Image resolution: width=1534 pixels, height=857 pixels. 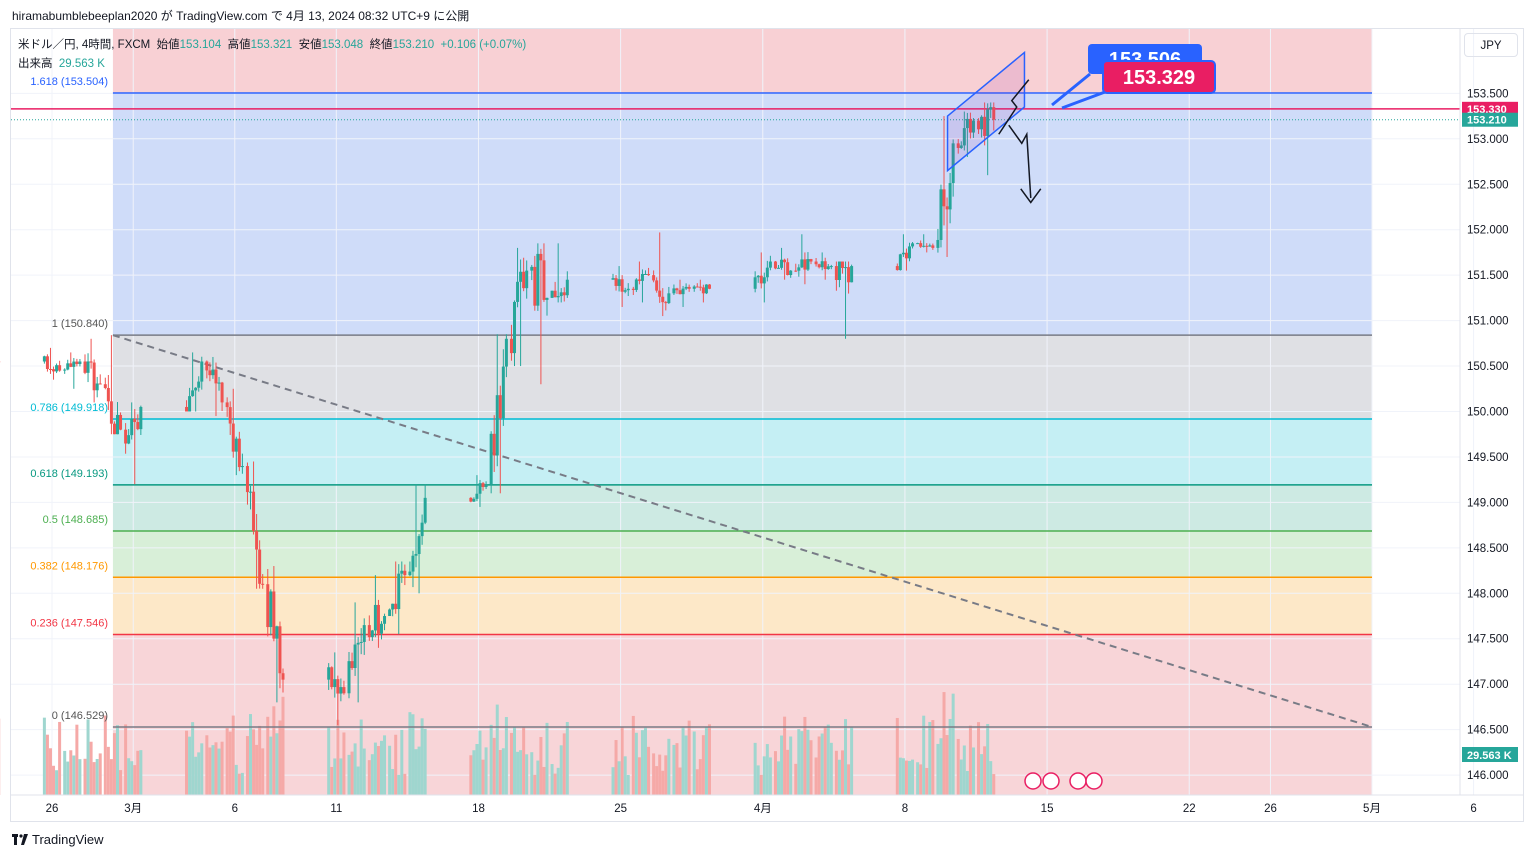 What do you see at coordinates (1020, 161) in the screenshot?
I see `arrow-down-drawing` at bounding box center [1020, 161].